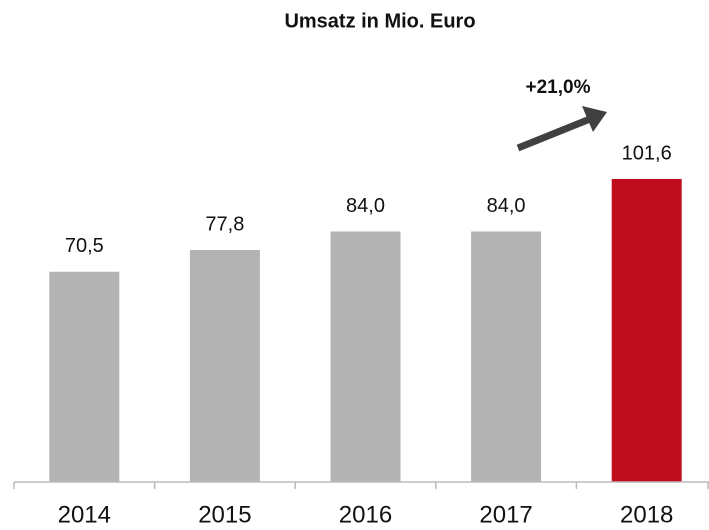  Describe the element at coordinates (84, 514) in the screenshot. I see `x-tick-label: 2014` at that location.